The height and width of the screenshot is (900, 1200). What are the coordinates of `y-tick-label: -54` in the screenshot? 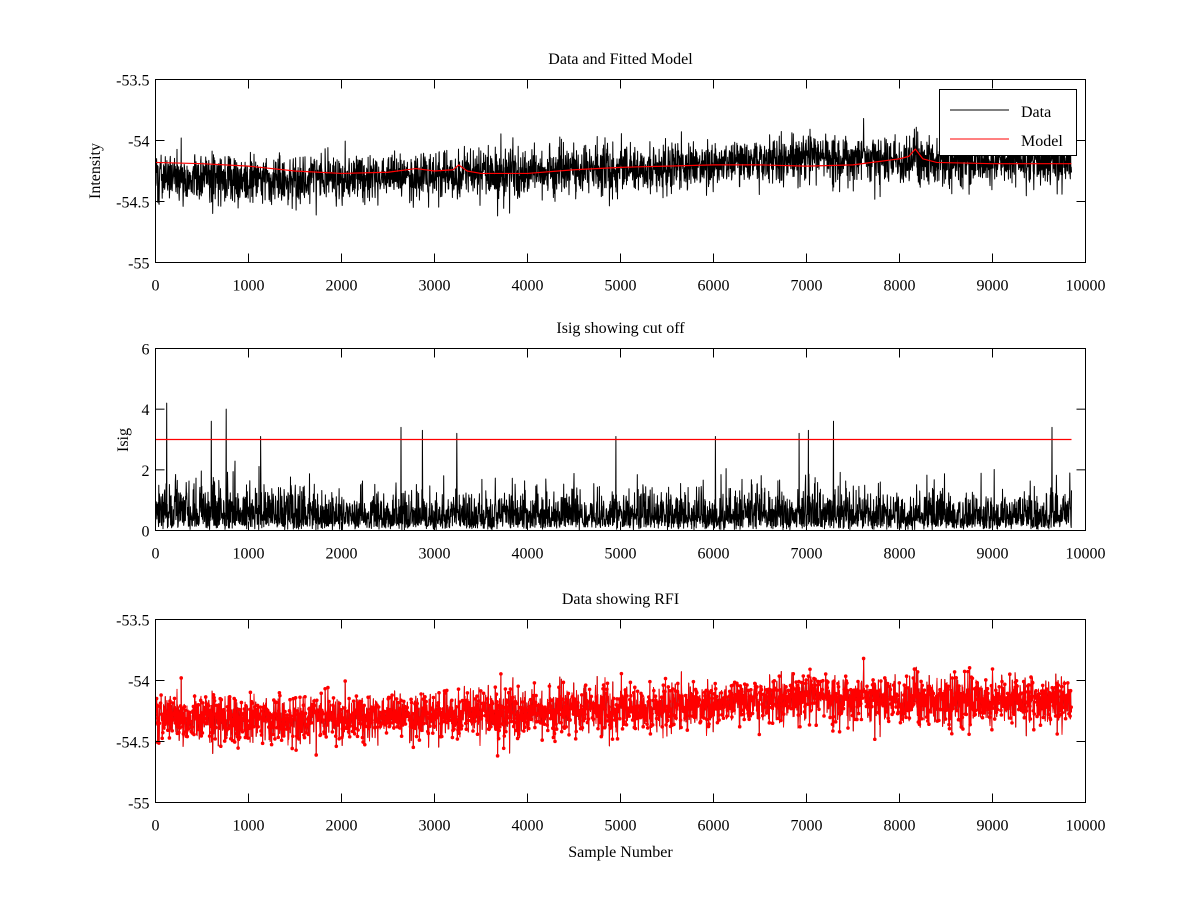 It's located at (138, 142).